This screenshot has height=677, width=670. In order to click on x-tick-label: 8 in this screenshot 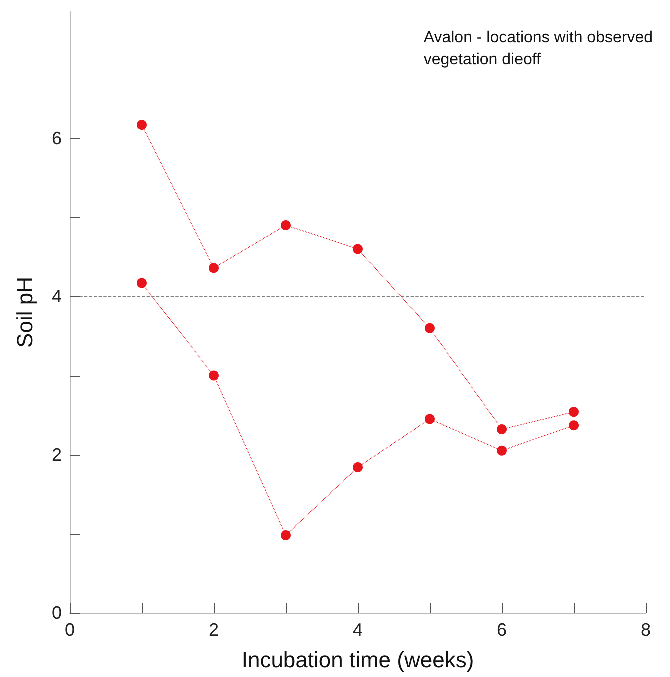, I will do `click(646, 630)`.